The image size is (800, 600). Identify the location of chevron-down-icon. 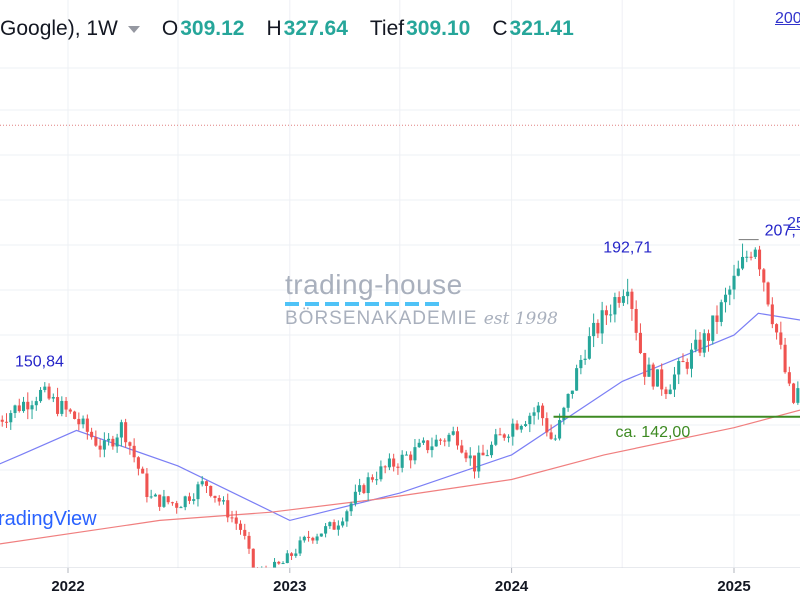
(133, 29).